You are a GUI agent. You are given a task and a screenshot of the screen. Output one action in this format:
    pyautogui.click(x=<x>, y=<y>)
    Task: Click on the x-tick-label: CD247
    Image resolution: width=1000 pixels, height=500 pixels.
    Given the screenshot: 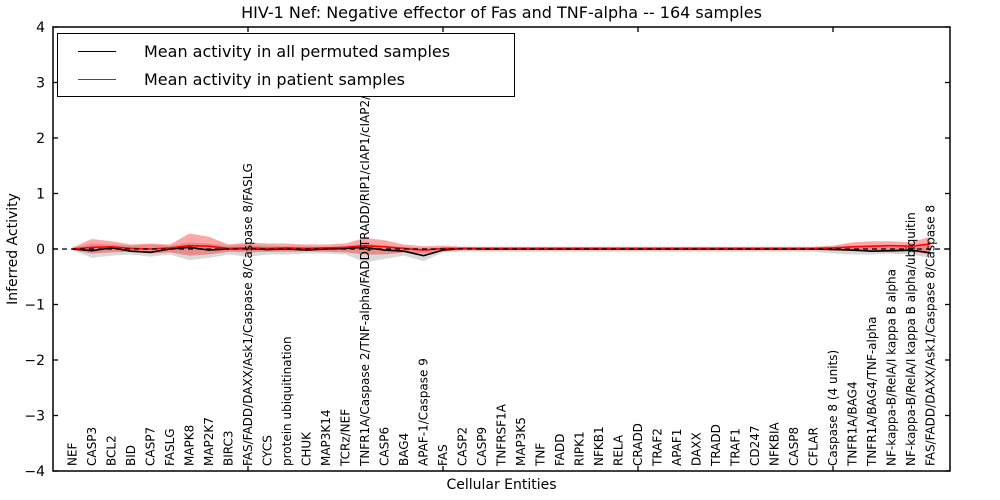 What is the action you would take?
    pyautogui.click(x=755, y=445)
    